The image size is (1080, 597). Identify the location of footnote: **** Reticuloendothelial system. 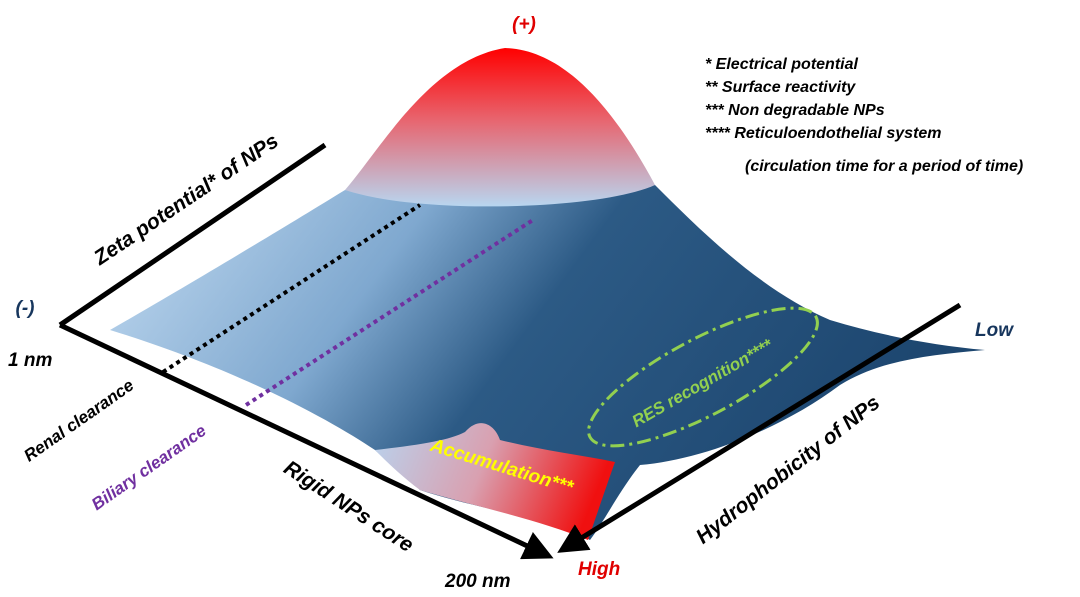
(823, 133).